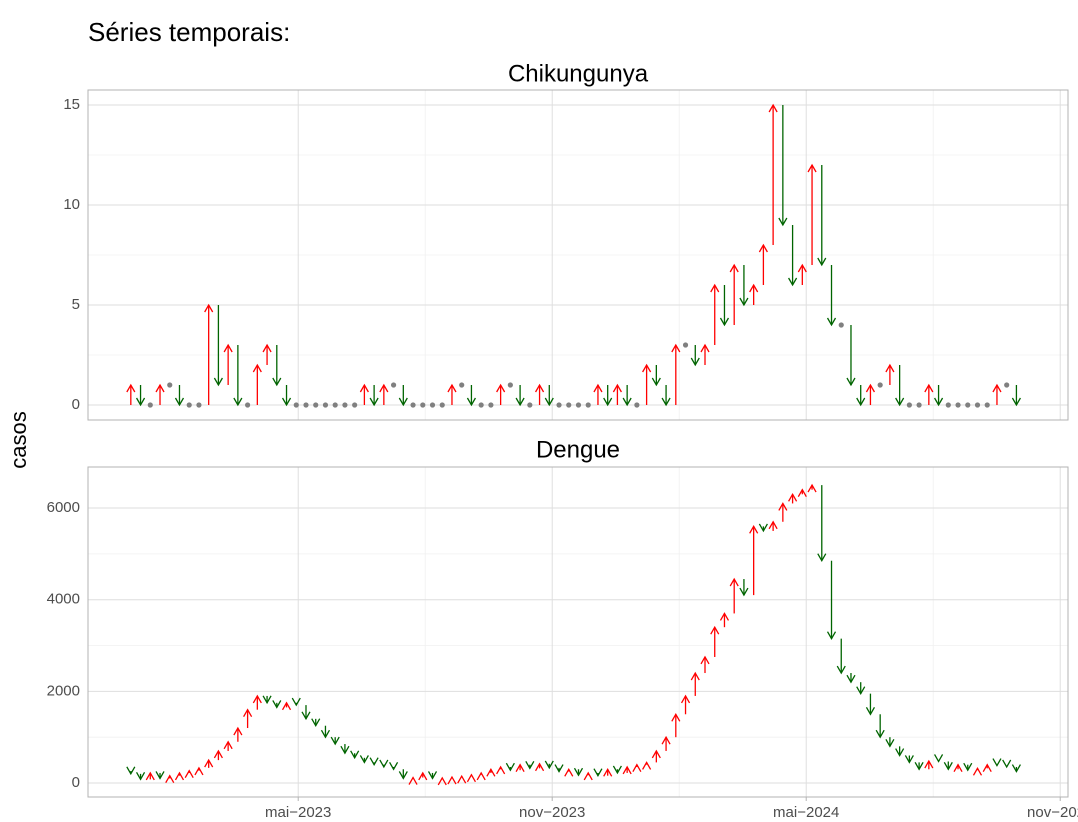 This screenshot has width=1078, height=822. I want to click on x-tick-label: nov−2023, so click(552, 812).